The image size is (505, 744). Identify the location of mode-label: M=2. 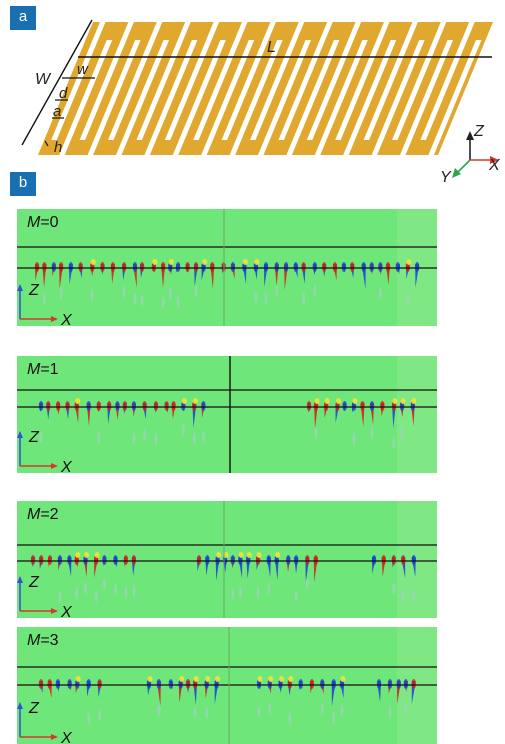
(43, 514).